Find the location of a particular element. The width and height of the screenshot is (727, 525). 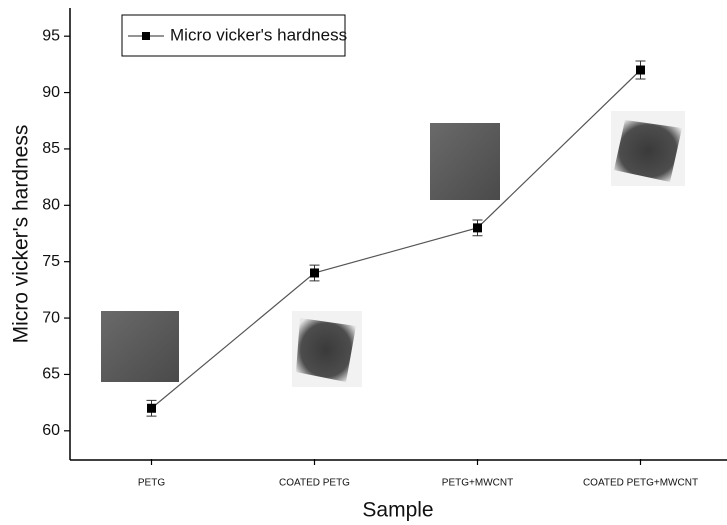

y-tick-label: 95 is located at coordinates (51, 35).